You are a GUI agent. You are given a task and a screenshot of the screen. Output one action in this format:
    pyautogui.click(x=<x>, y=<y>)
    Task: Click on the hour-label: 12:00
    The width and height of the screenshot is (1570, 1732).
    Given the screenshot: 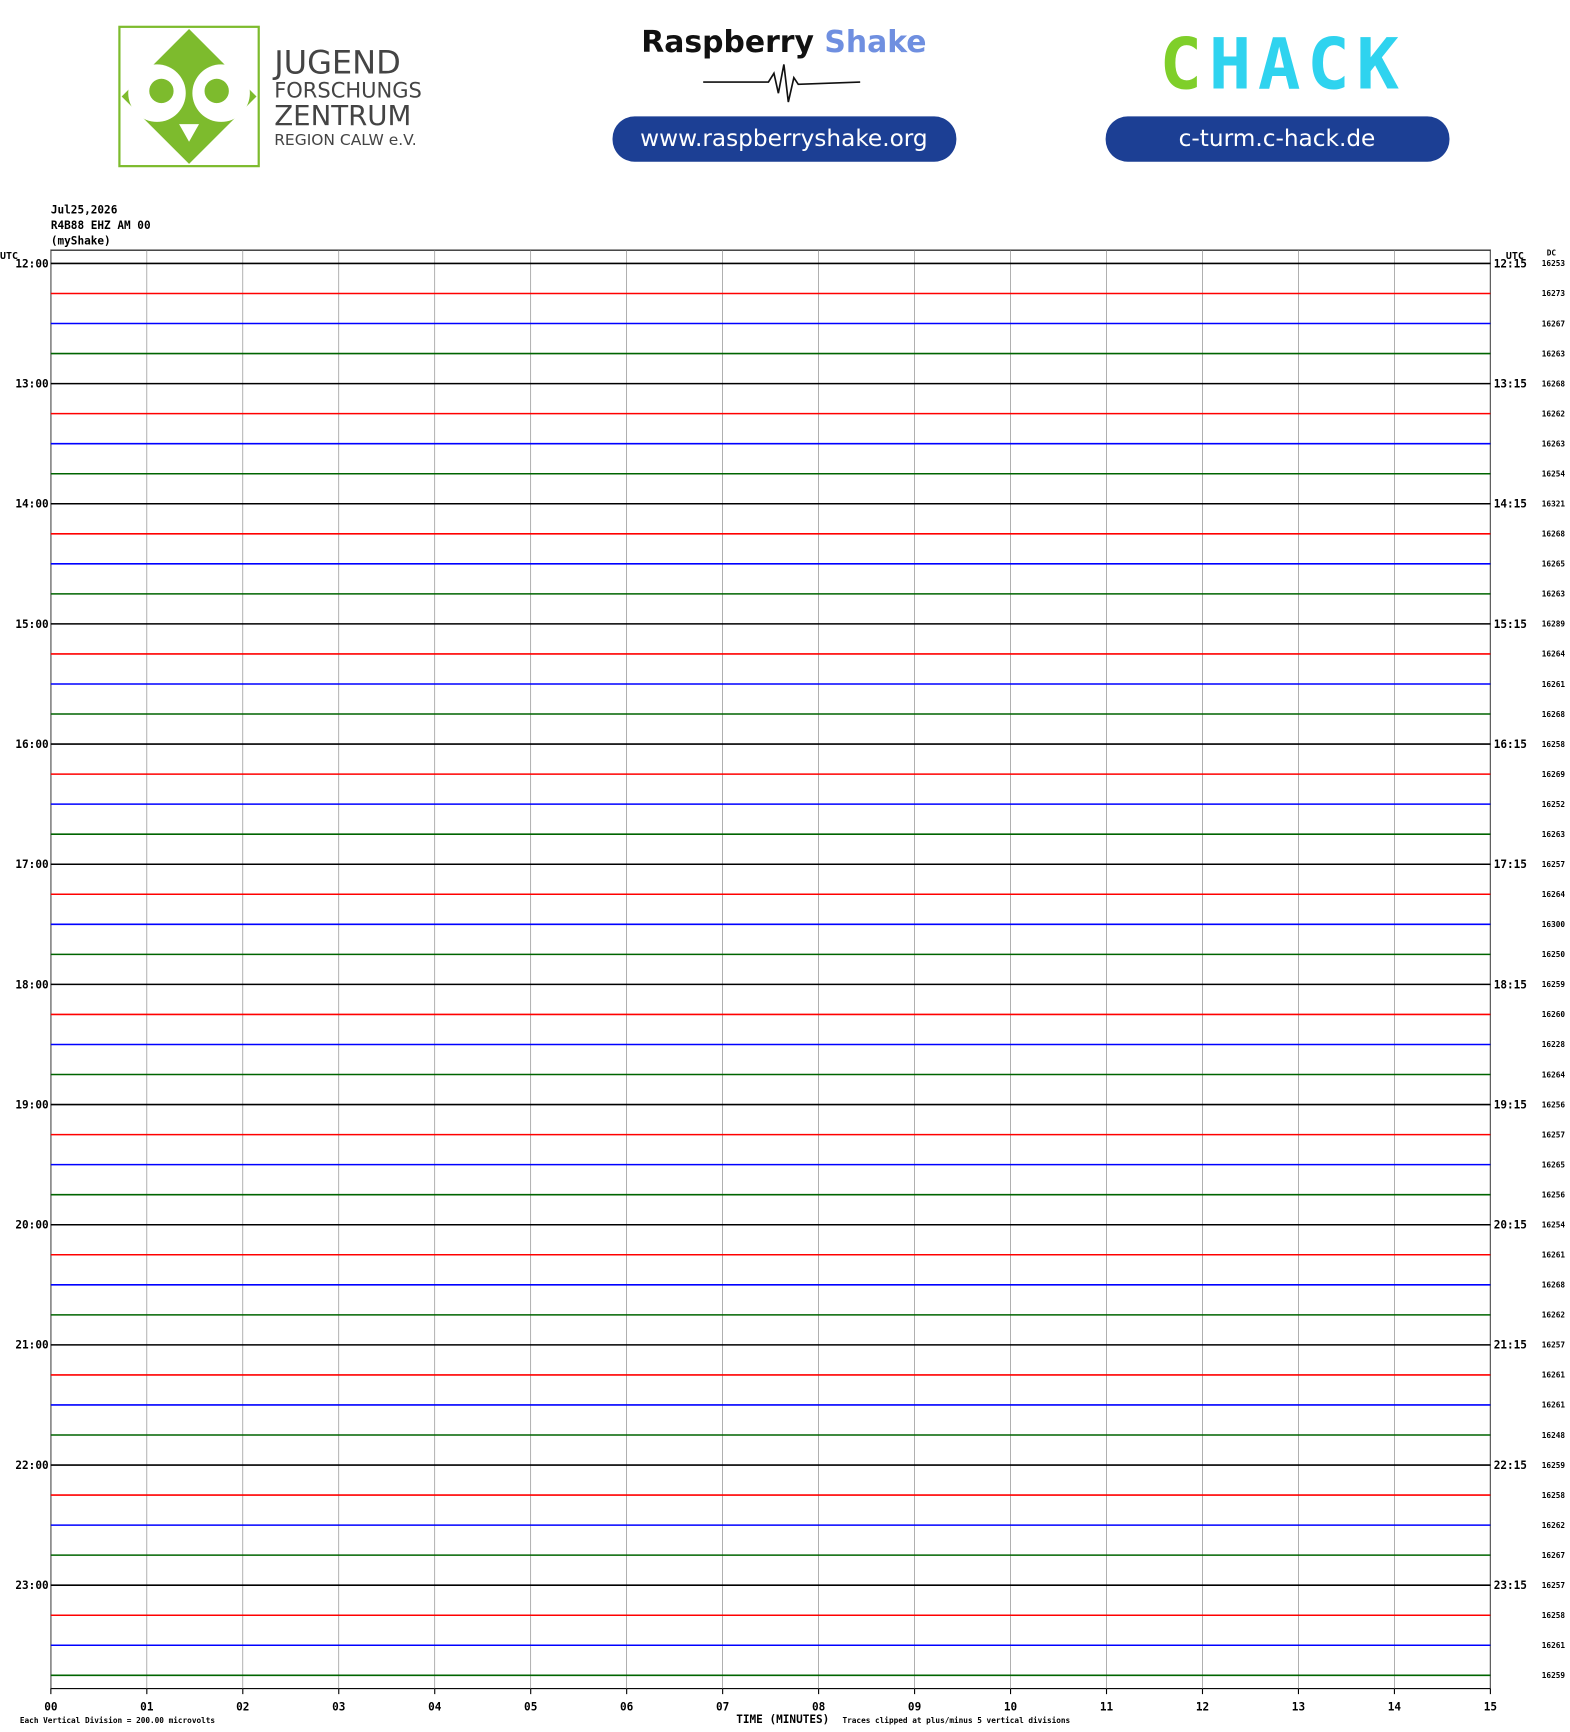 What is the action you would take?
    pyautogui.click(x=31, y=263)
    